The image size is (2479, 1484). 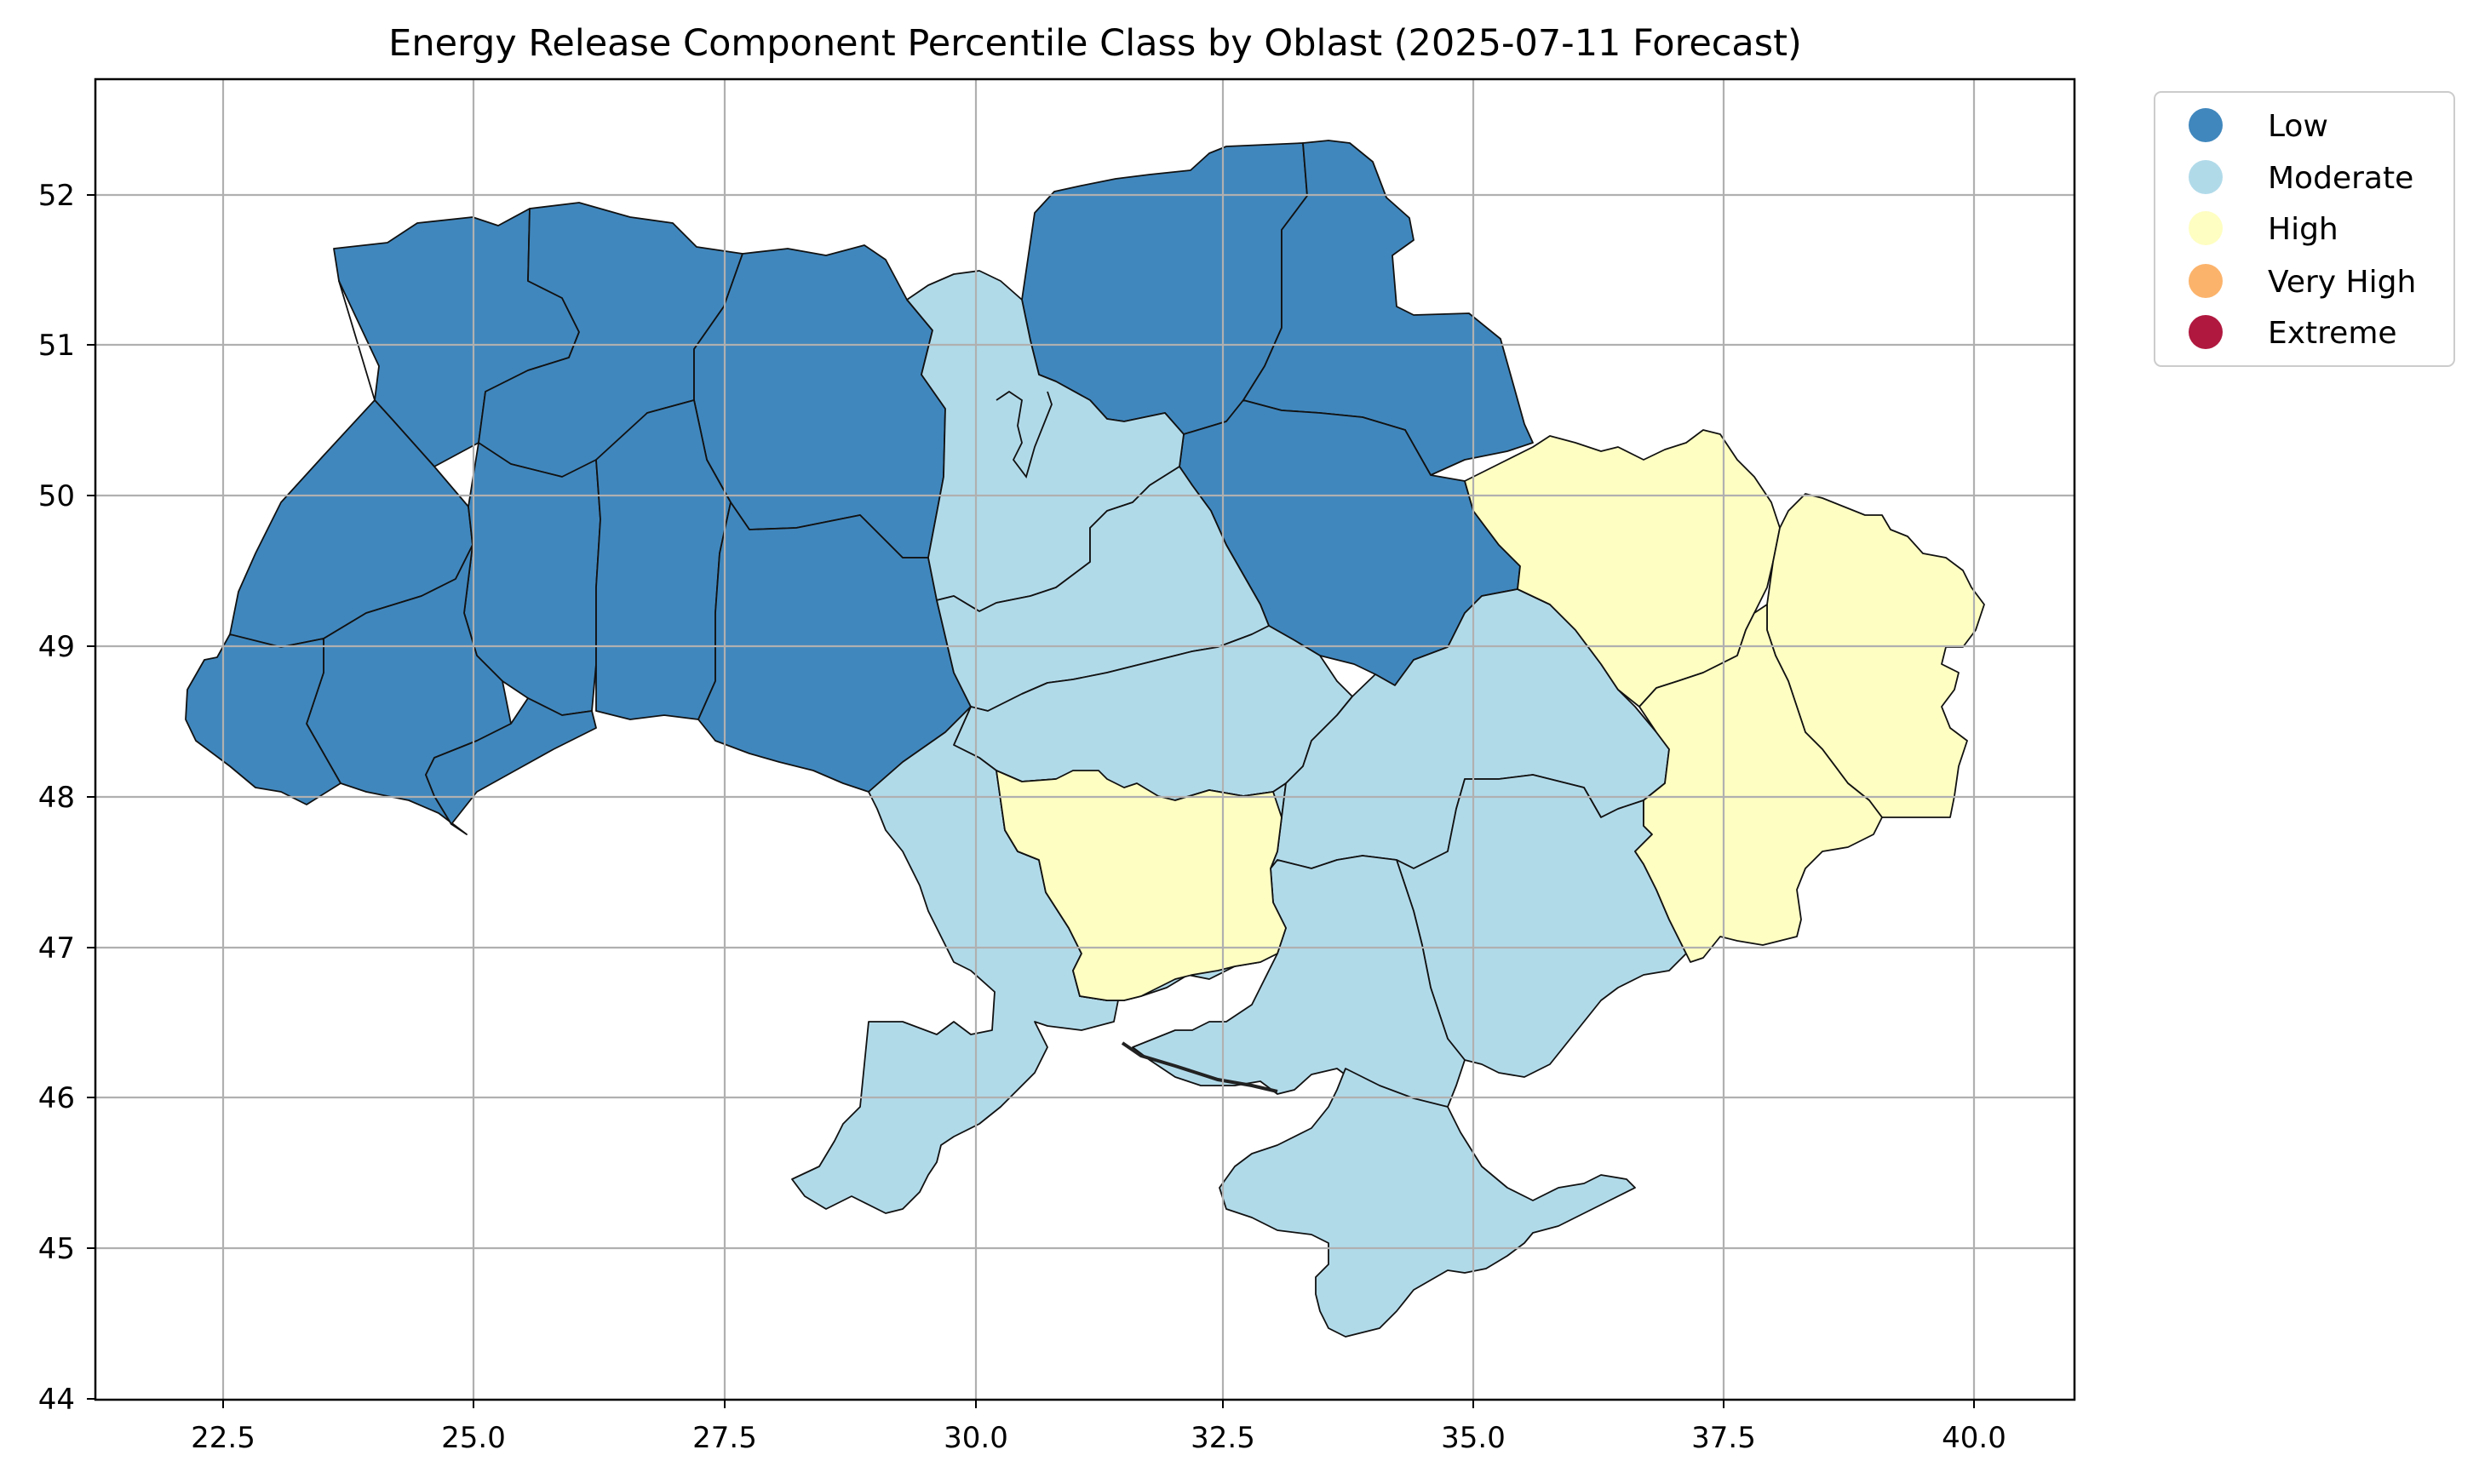 What do you see at coordinates (56, 1098) in the screenshot?
I see `y-tick-label: 46` at bounding box center [56, 1098].